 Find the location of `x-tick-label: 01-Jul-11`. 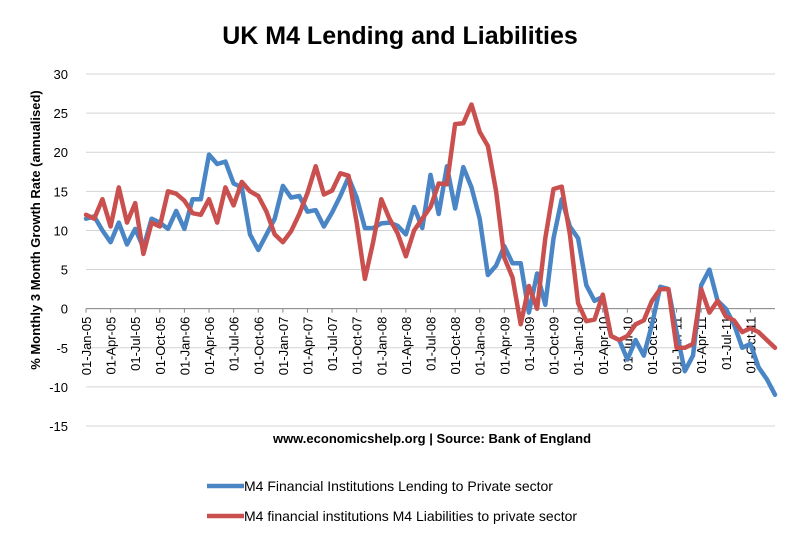

x-tick-label: 01-Jul-11 is located at coordinates (726, 343).